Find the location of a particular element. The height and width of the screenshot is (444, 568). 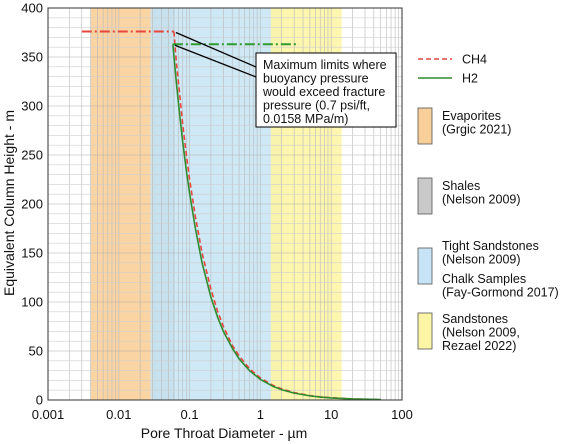

legend-band-label: (Fay-Gormond 2017) is located at coordinates (500, 293).